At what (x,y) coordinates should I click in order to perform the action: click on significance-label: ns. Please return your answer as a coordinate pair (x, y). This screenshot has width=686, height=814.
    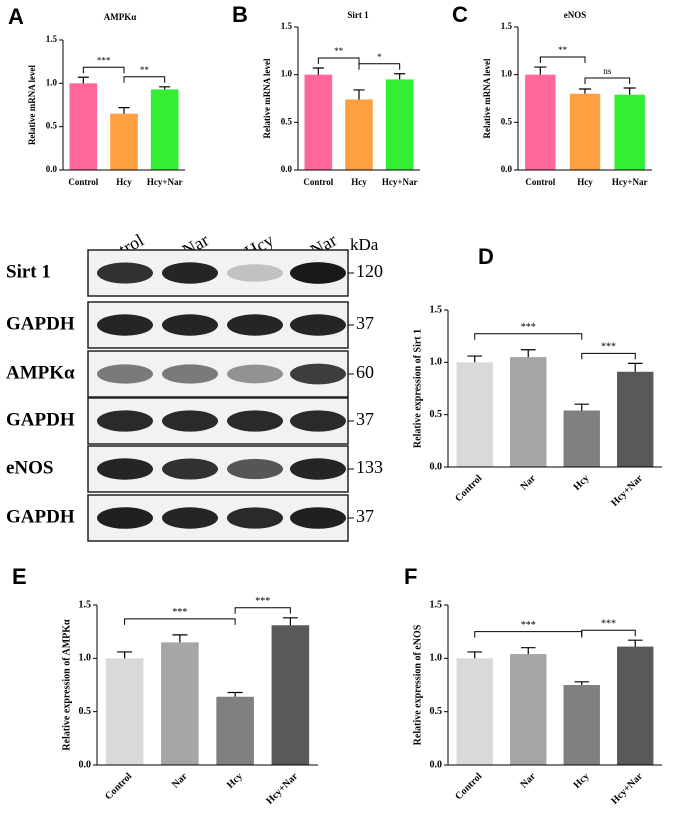
    Looking at the image, I should click on (607, 71).